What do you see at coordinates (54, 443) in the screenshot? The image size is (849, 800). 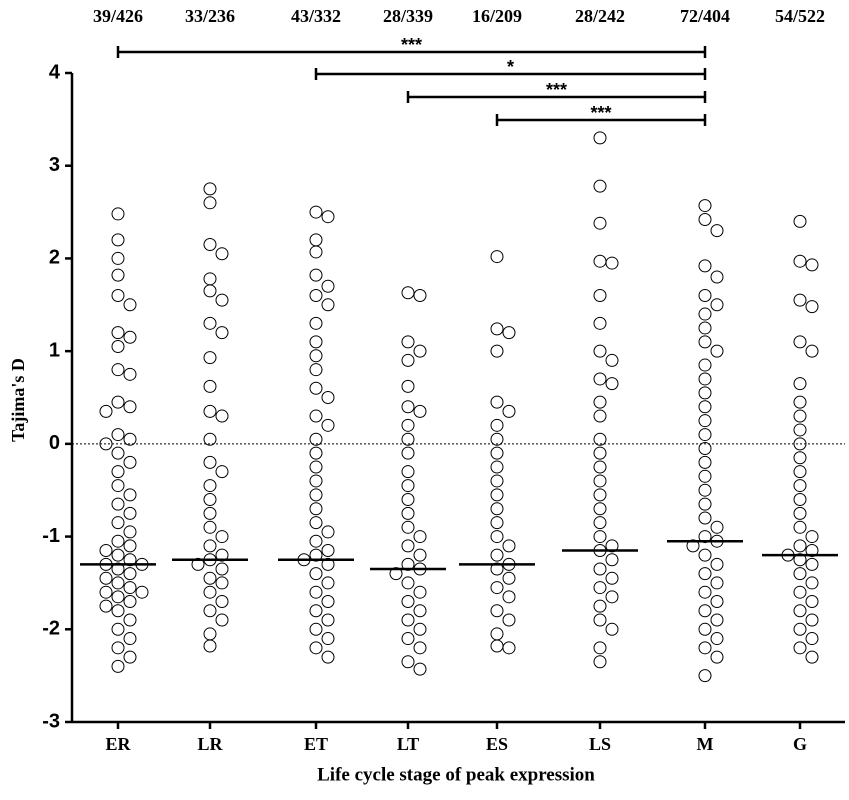 I see `y-tick-label: 0` at bounding box center [54, 443].